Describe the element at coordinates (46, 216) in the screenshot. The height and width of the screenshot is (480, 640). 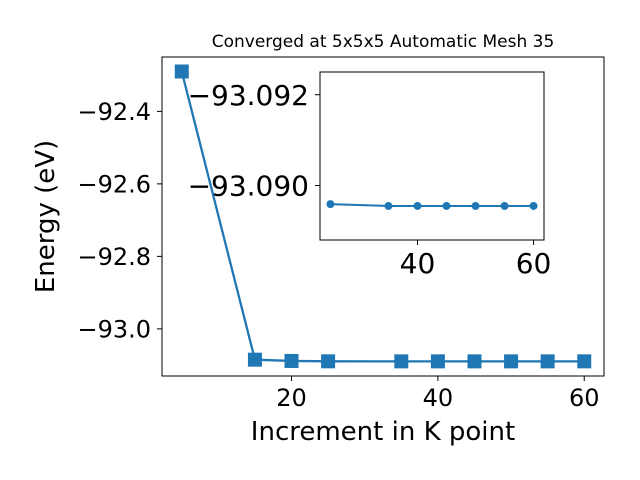
I see `main-y-axis-label: Energy (eV)` at that location.